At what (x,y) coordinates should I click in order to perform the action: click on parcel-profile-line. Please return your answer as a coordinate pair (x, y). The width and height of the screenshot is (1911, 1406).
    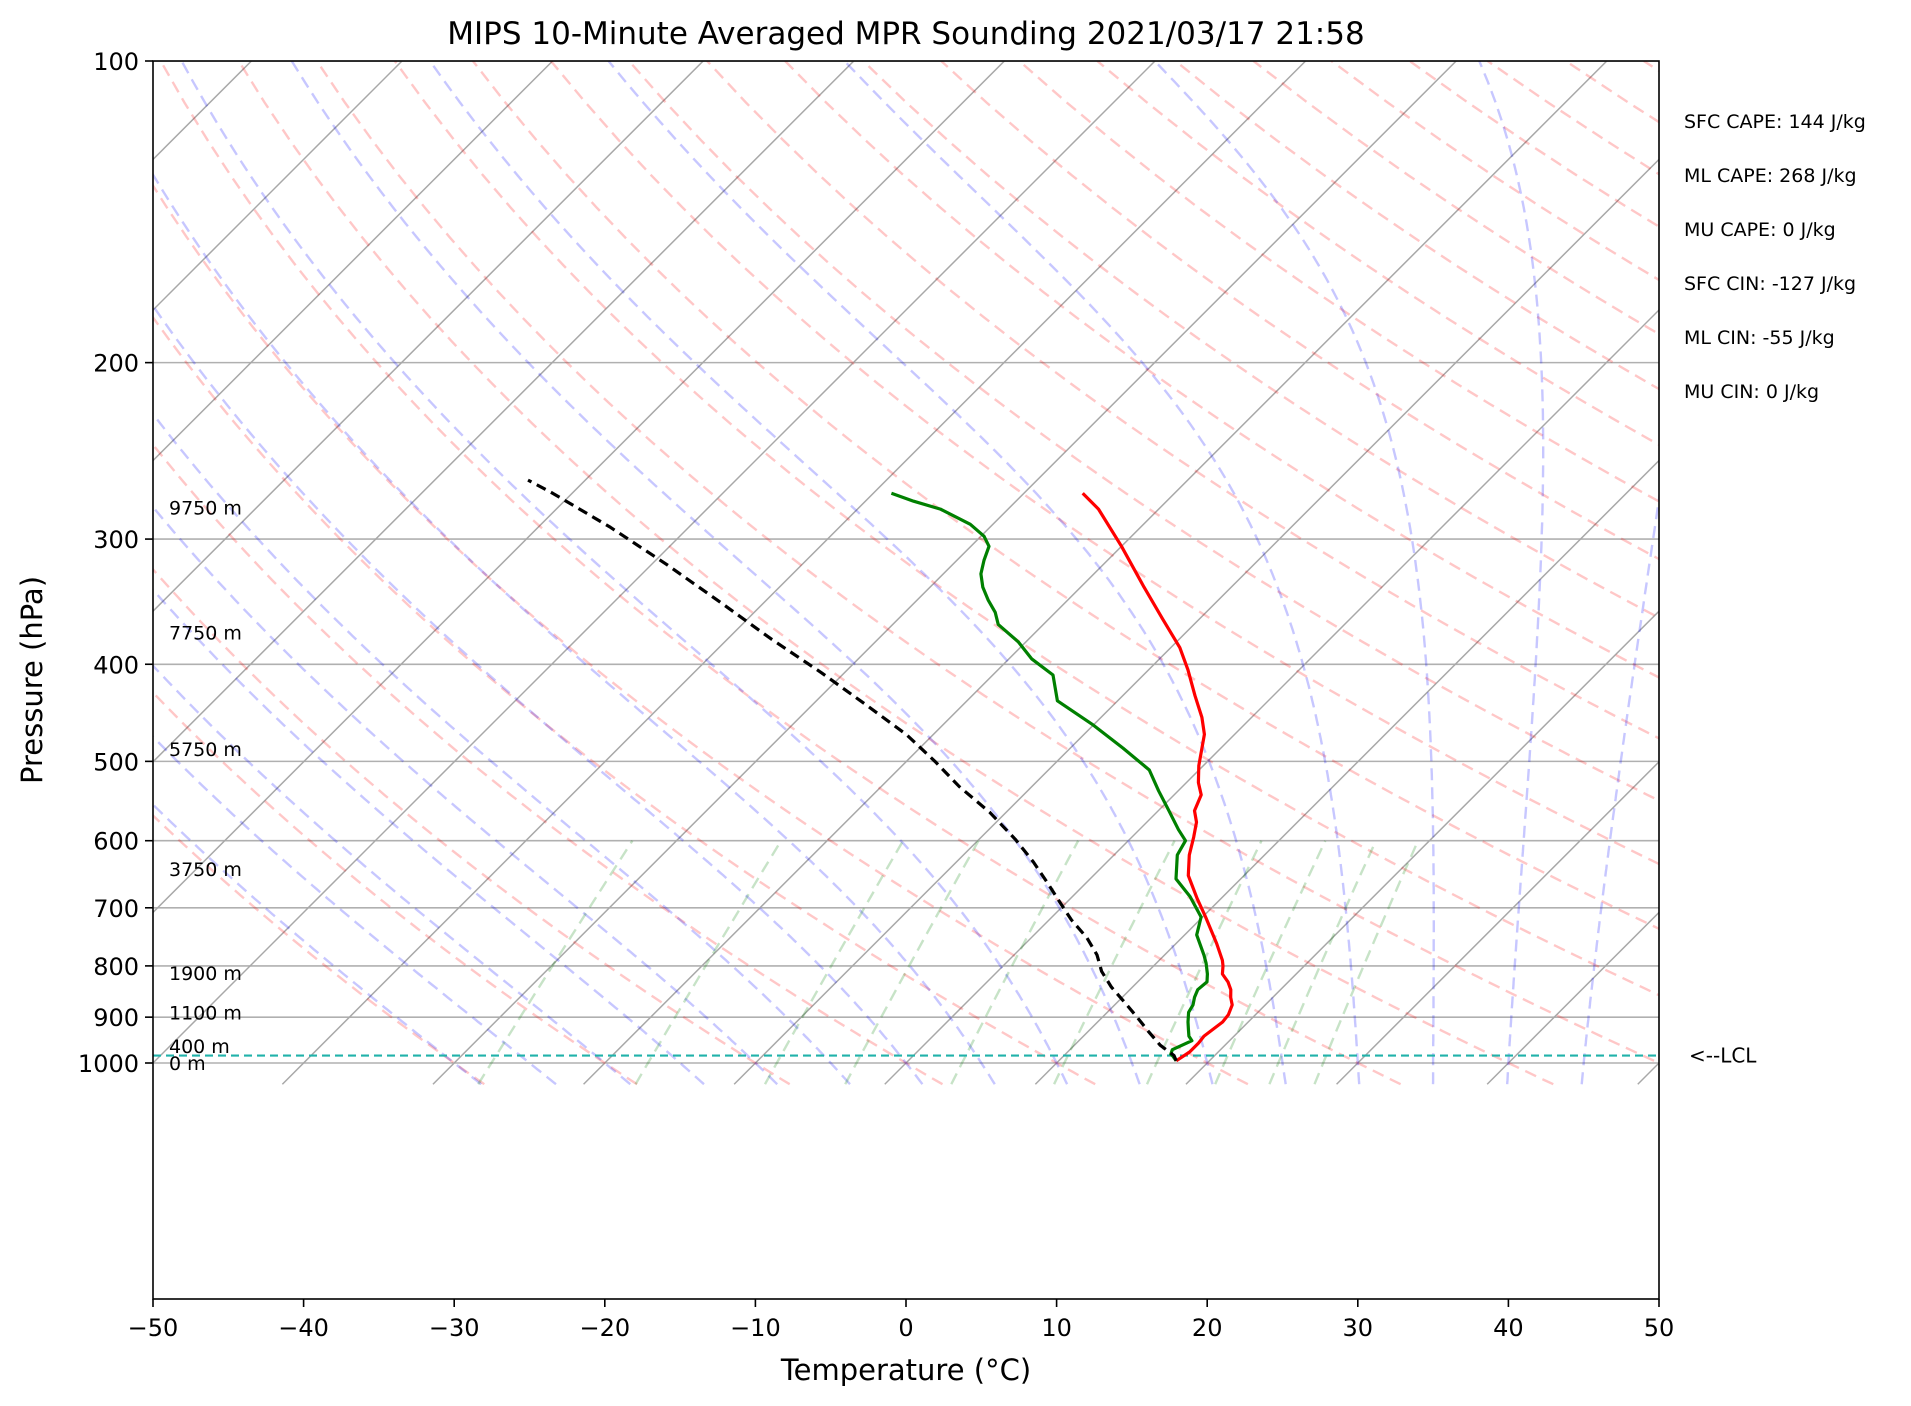
    Looking at the image, I should click on (852, 770).